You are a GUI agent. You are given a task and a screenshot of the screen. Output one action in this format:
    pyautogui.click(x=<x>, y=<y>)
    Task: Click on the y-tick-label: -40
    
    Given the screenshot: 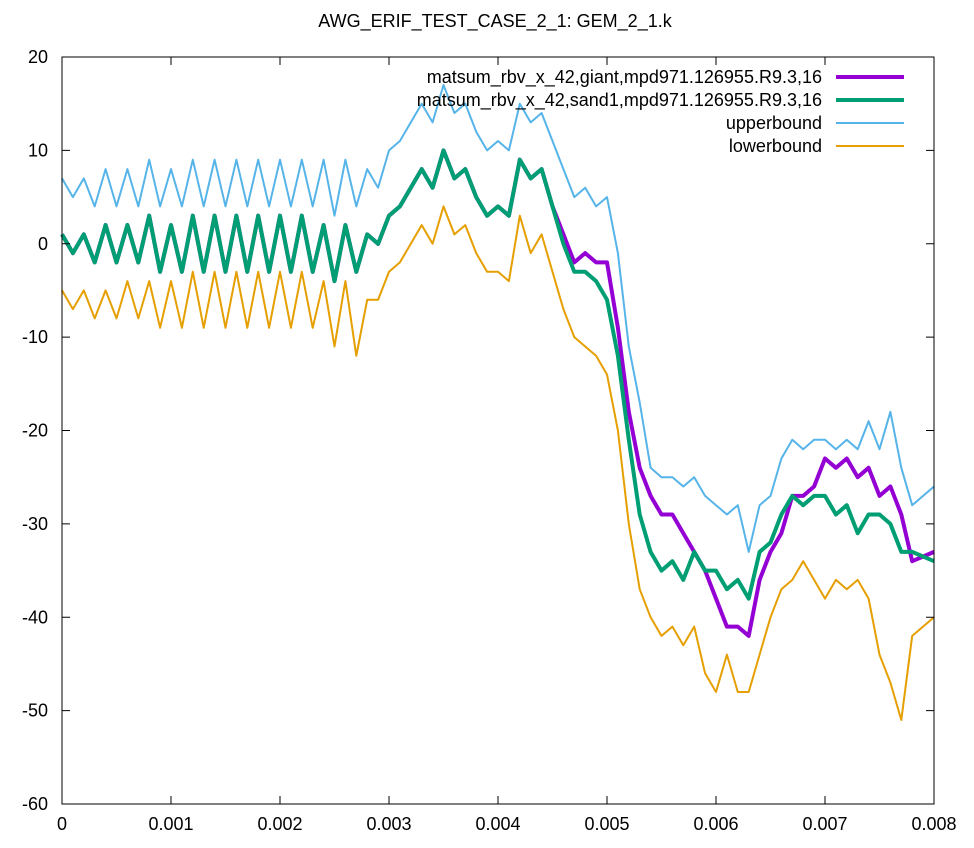 What is the action you would take?
    pyautogui.click(x=35, y=617)
    